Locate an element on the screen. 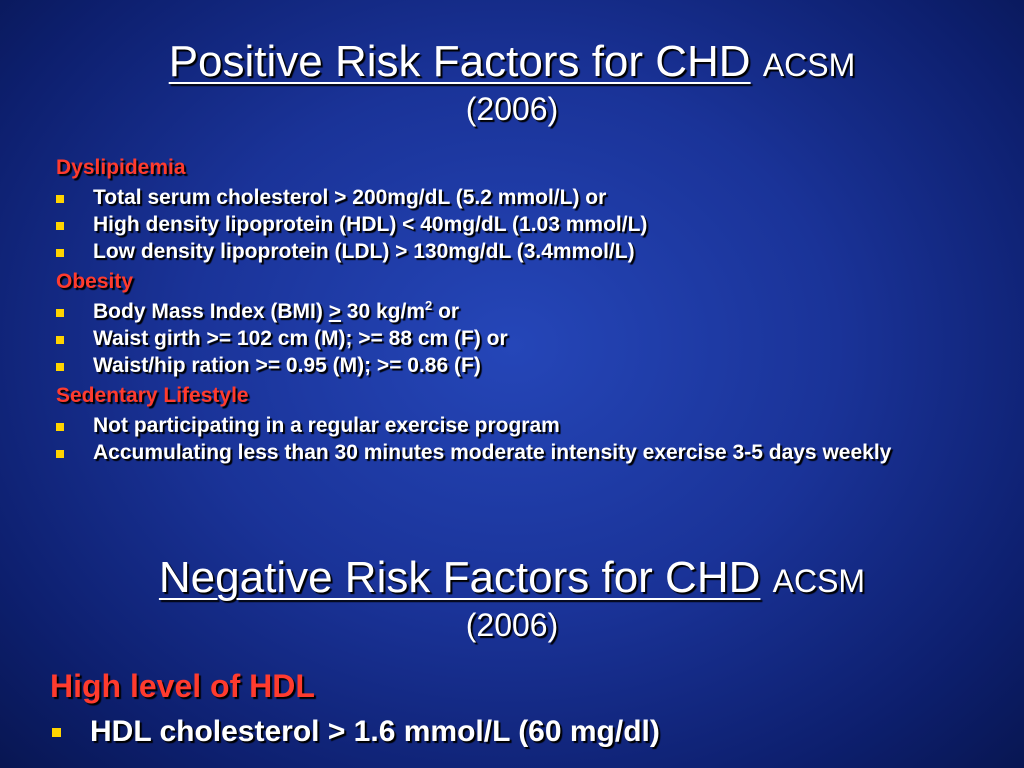 This screenshot has width=1024, height=768. positive-title-main: Positive Risk Factors for CHD is located at coordinates (459, 61).